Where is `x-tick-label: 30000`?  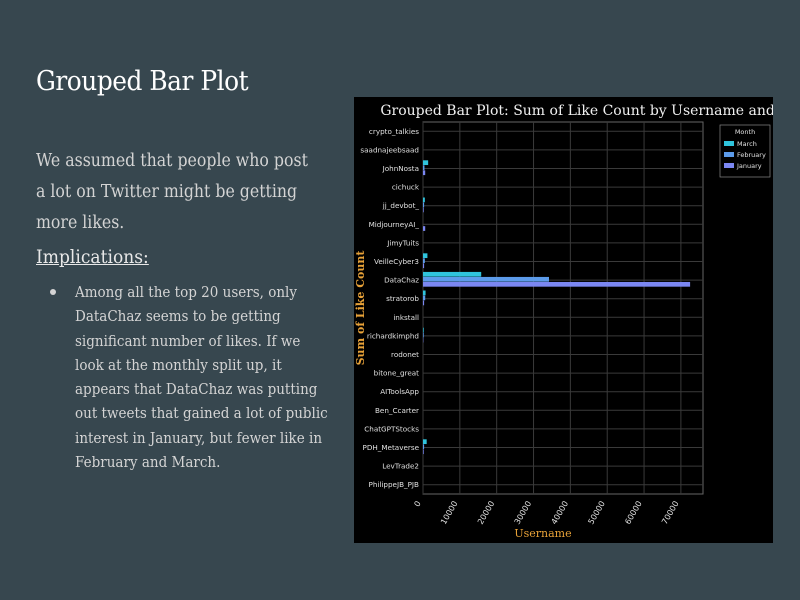 x-tick-label: 30000 is located at coordinates (523, 513).